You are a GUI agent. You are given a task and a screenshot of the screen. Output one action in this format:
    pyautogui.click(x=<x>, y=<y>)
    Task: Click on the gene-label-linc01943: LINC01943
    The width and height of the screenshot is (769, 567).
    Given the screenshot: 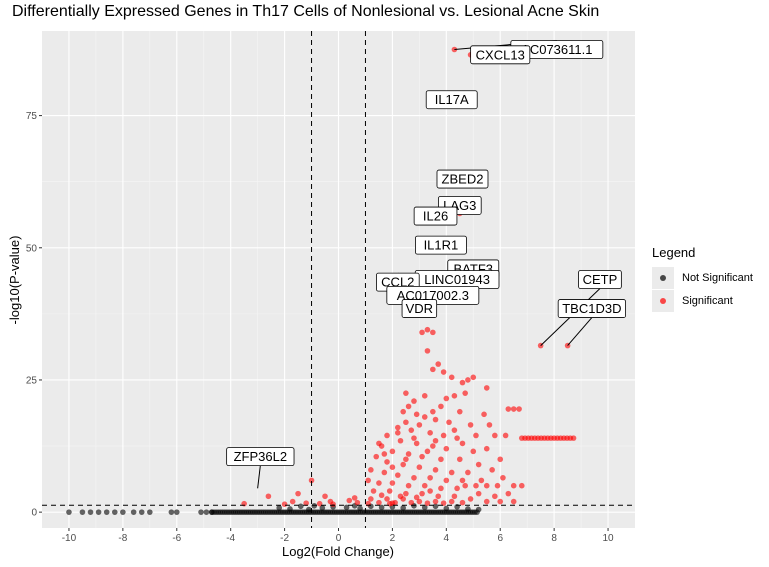 What is the action you would take?
    pyautogui.click(x=457, y=279)
    